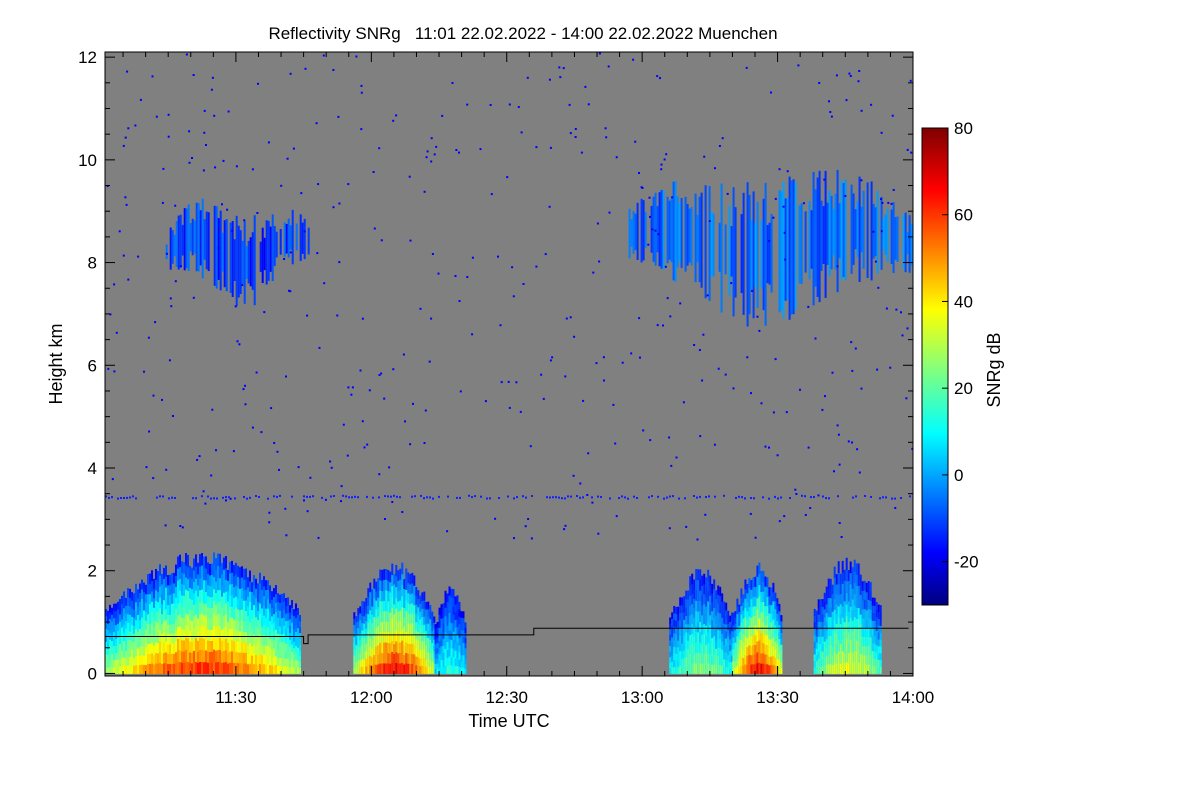 The width and height of the screenshot is (1200, 805). What do you see at coordinates (642, 697) in the screenshot?
I see `x-tick-label: 13:00` at bounding box center [642, 697].